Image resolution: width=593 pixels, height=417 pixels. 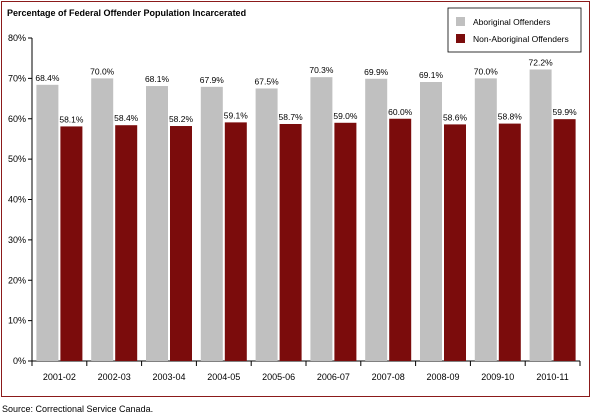 What do you see at coordinates (442, 377) in the screenshot?
I see `x-tick-label: 2008-09` at bounding box center [442, 377].